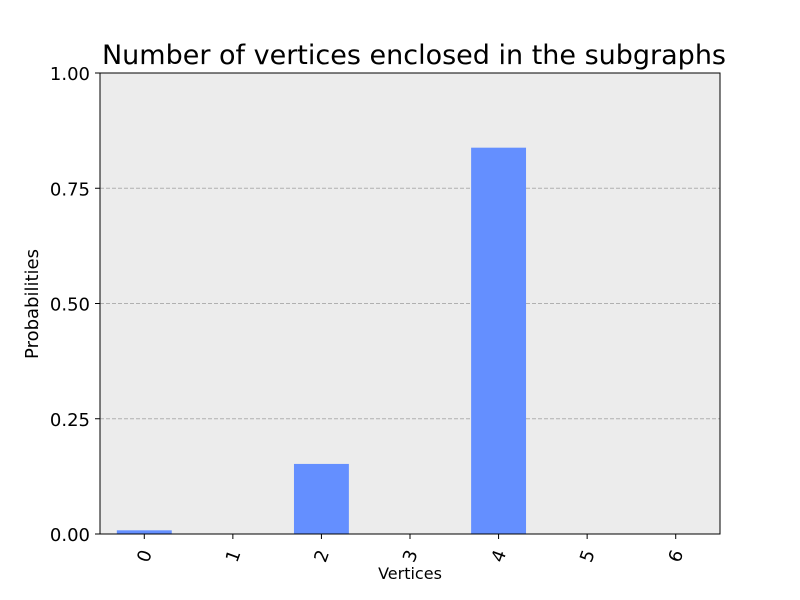 The width and height of the screenshot is (800, 600). Describe the element at coordinates (588, 556) in the screenshot. I see `x-tick-label: 5` at that location.